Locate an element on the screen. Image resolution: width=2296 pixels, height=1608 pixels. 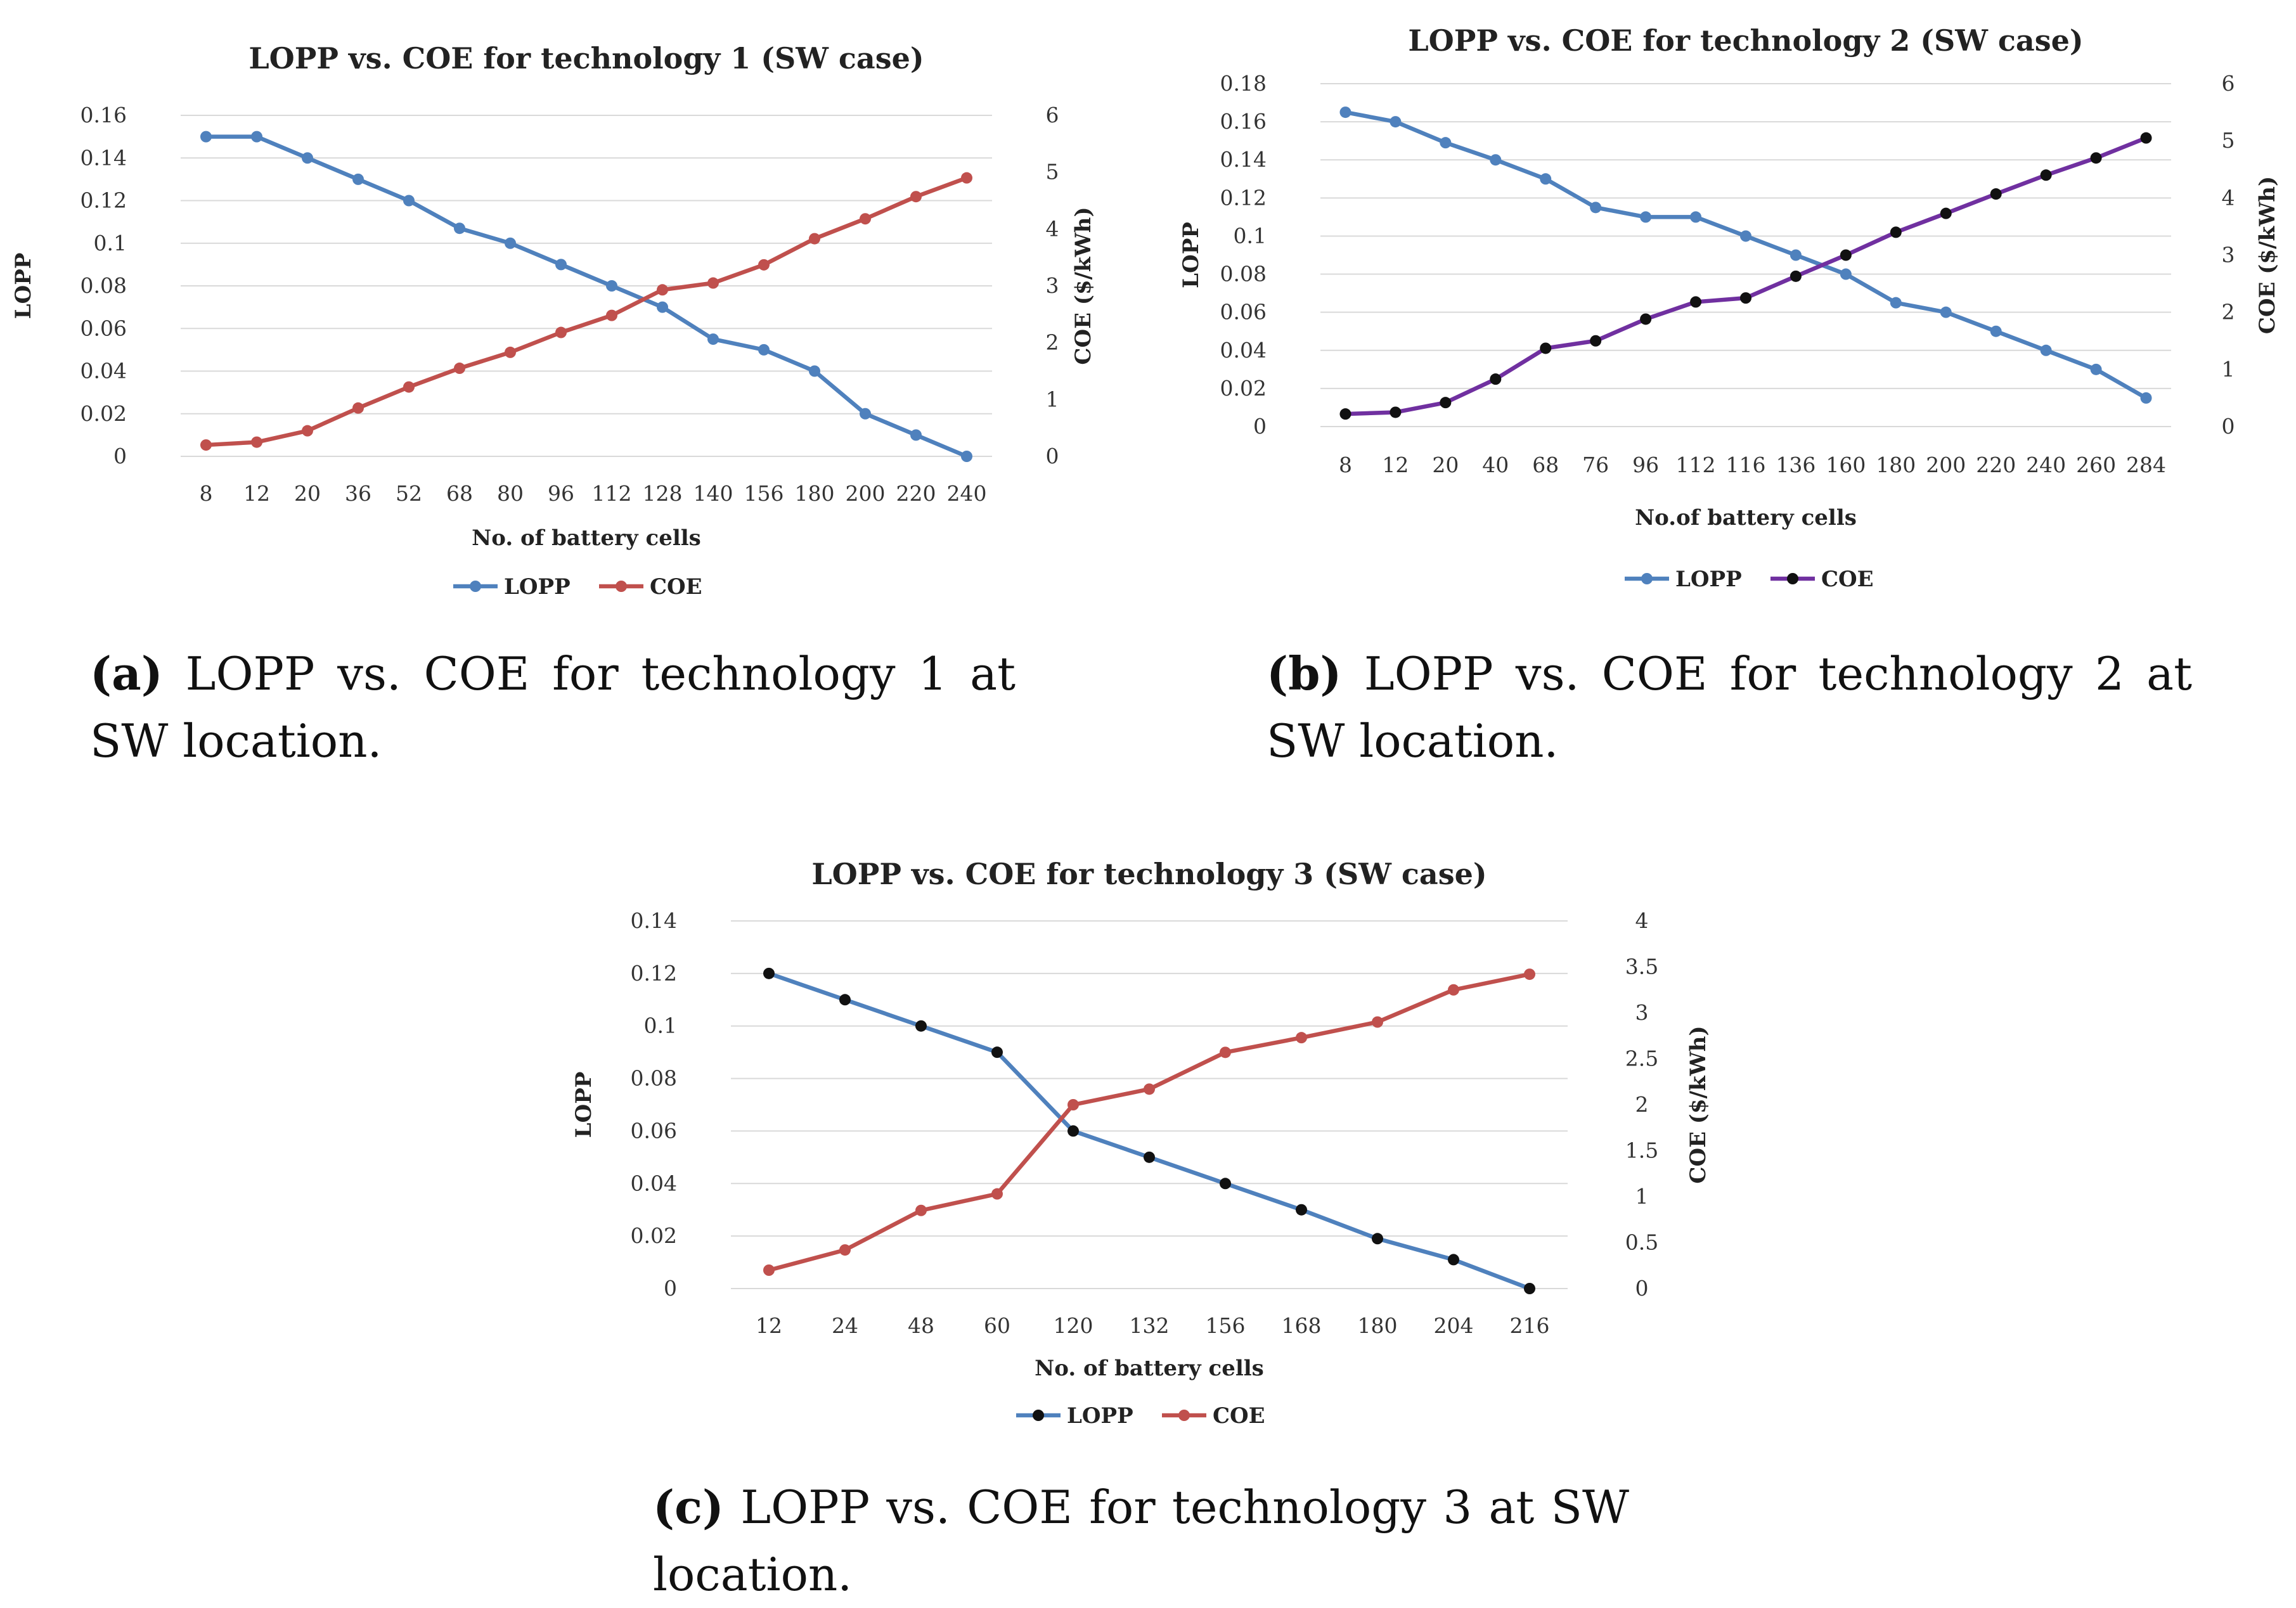
y-tick-label: 0.02 is located at coordinates (654, 1235).